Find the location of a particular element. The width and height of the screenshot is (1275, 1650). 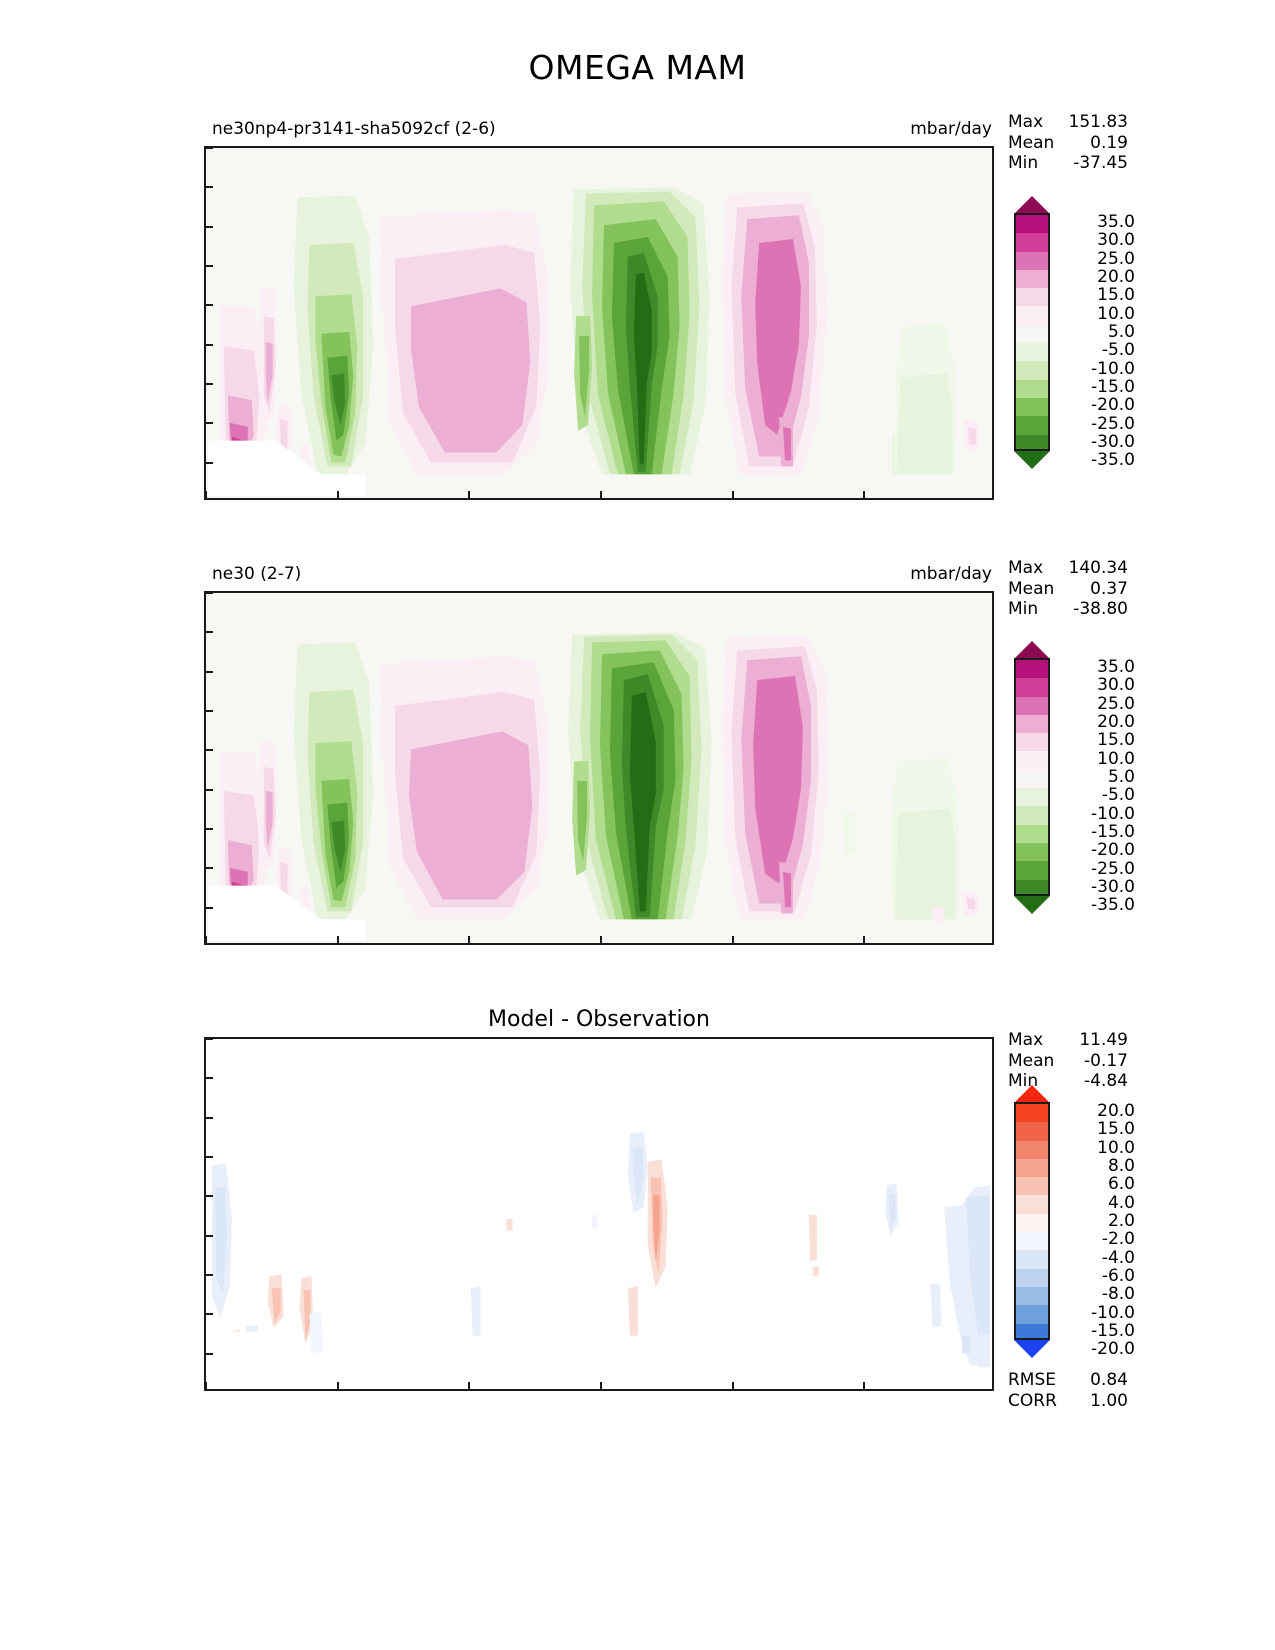

colorbar-tick-label: 20.0 is located at coordinates (1116, 722).